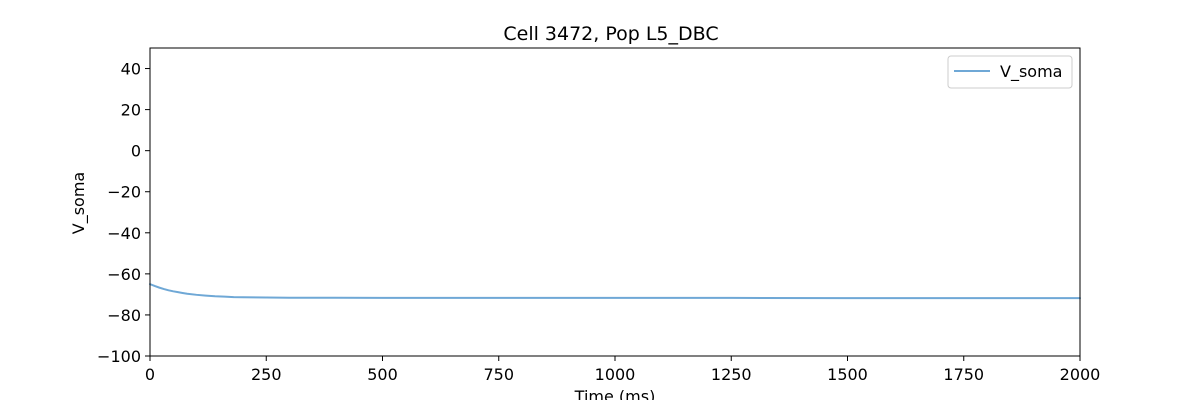 The image size is (1200, 400). I want to click on y-tick-label: −80, so click(124, 315).